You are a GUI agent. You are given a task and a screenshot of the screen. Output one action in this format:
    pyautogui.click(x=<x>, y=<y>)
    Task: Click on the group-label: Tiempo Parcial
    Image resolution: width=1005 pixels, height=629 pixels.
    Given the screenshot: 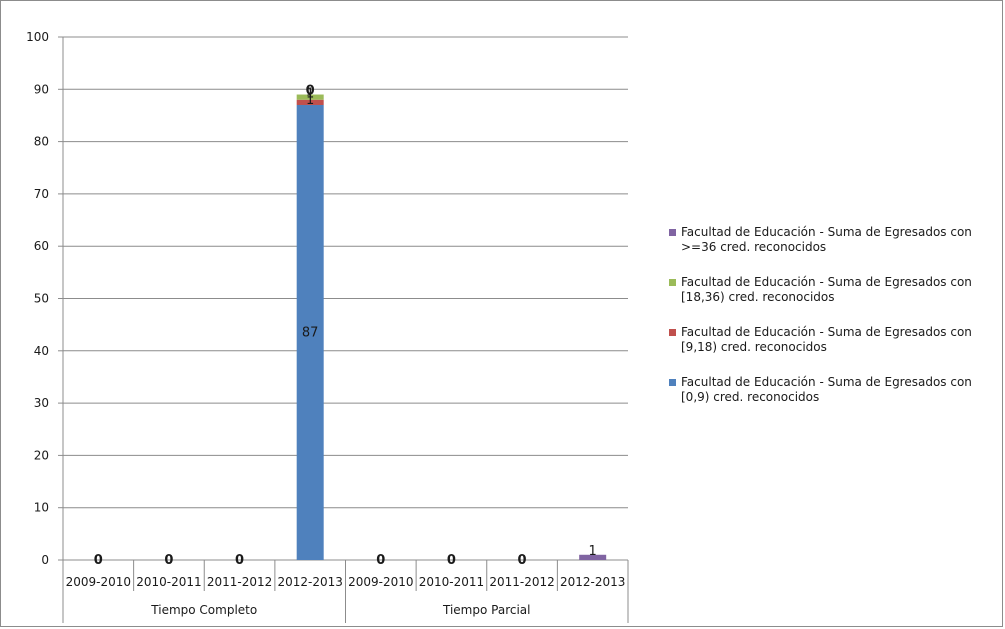 What is the action you would take?
    pyautogui.click(x=486, y=610)
    